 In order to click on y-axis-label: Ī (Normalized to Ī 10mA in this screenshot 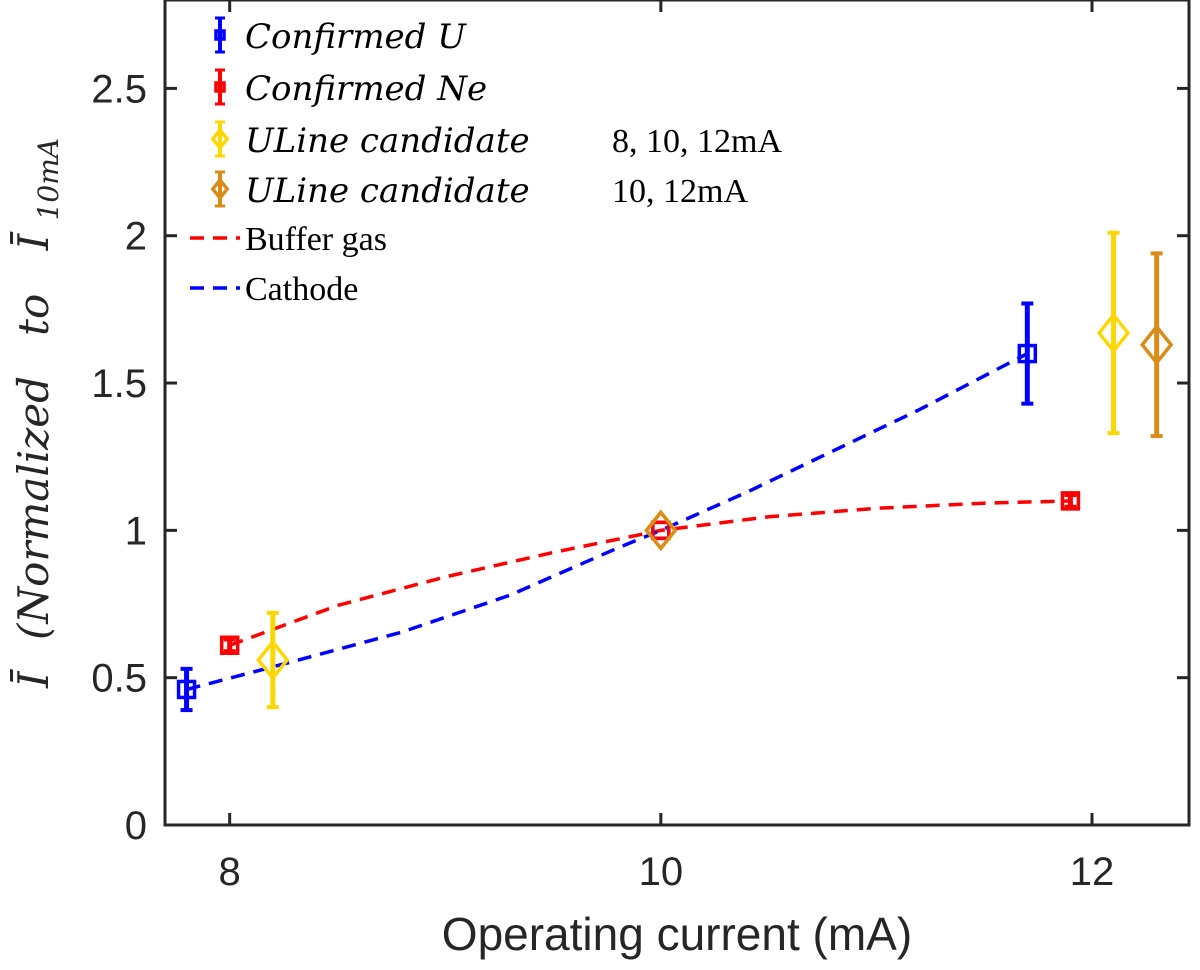, I will do `click(37, 413)`.